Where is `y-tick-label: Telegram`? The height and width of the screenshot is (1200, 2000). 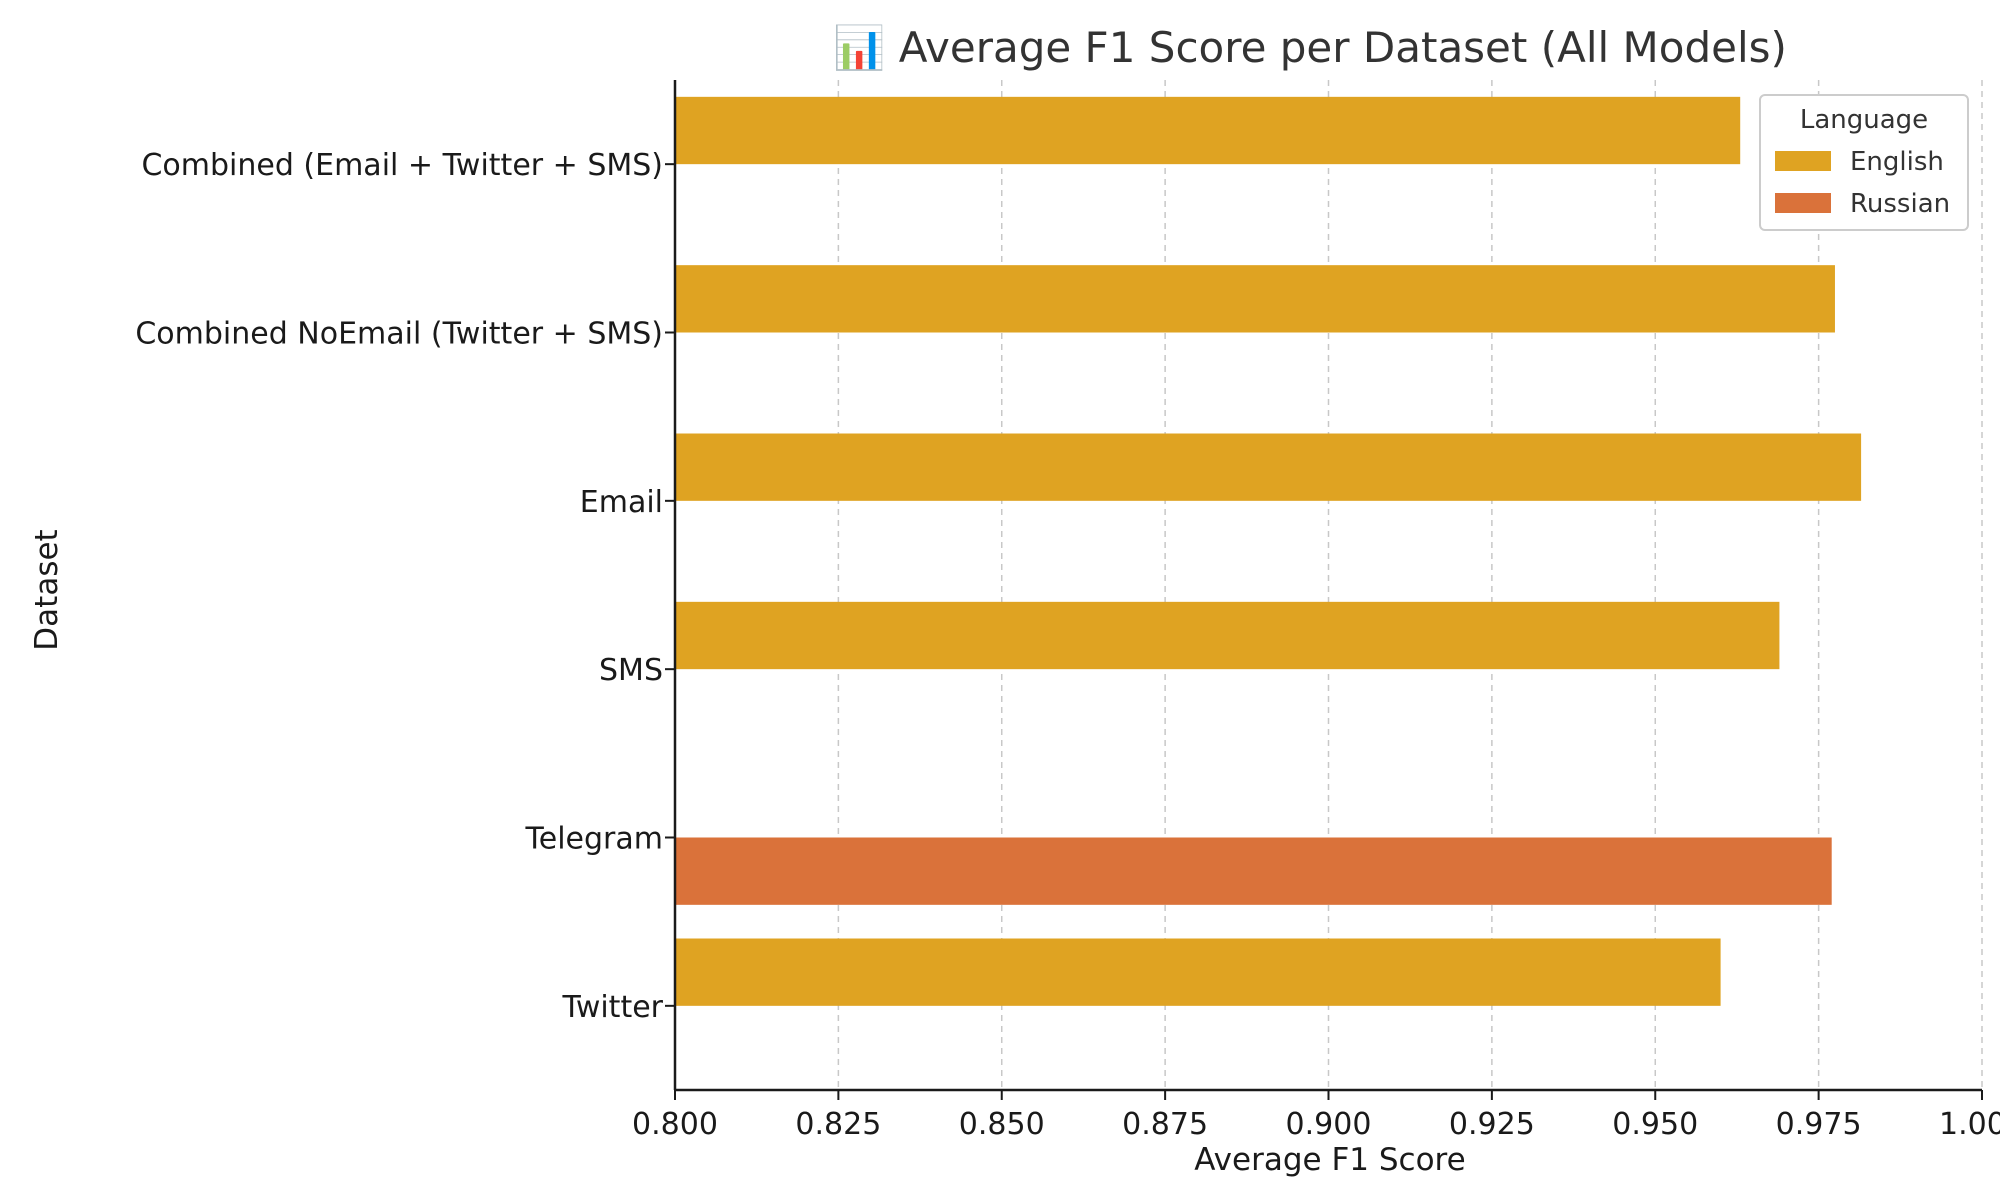
y-tick-label: Telegram is located at coordinates (594, 839).